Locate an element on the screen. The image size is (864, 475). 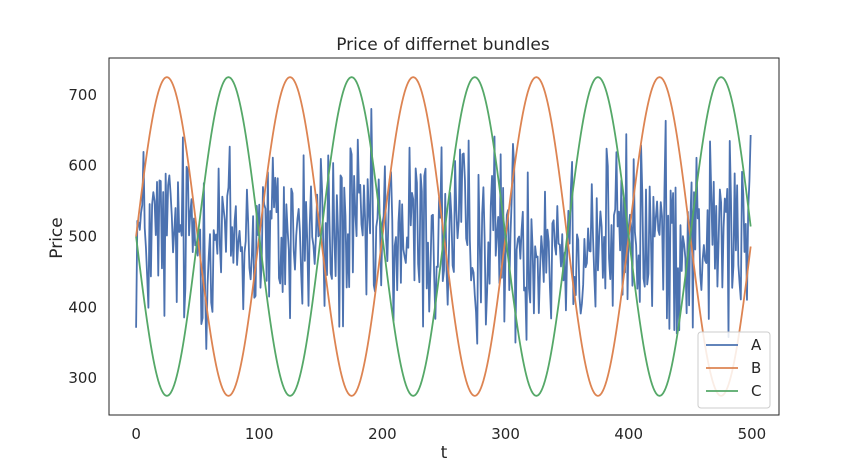
x-axis-label: t is located at coordinates (444, 453).